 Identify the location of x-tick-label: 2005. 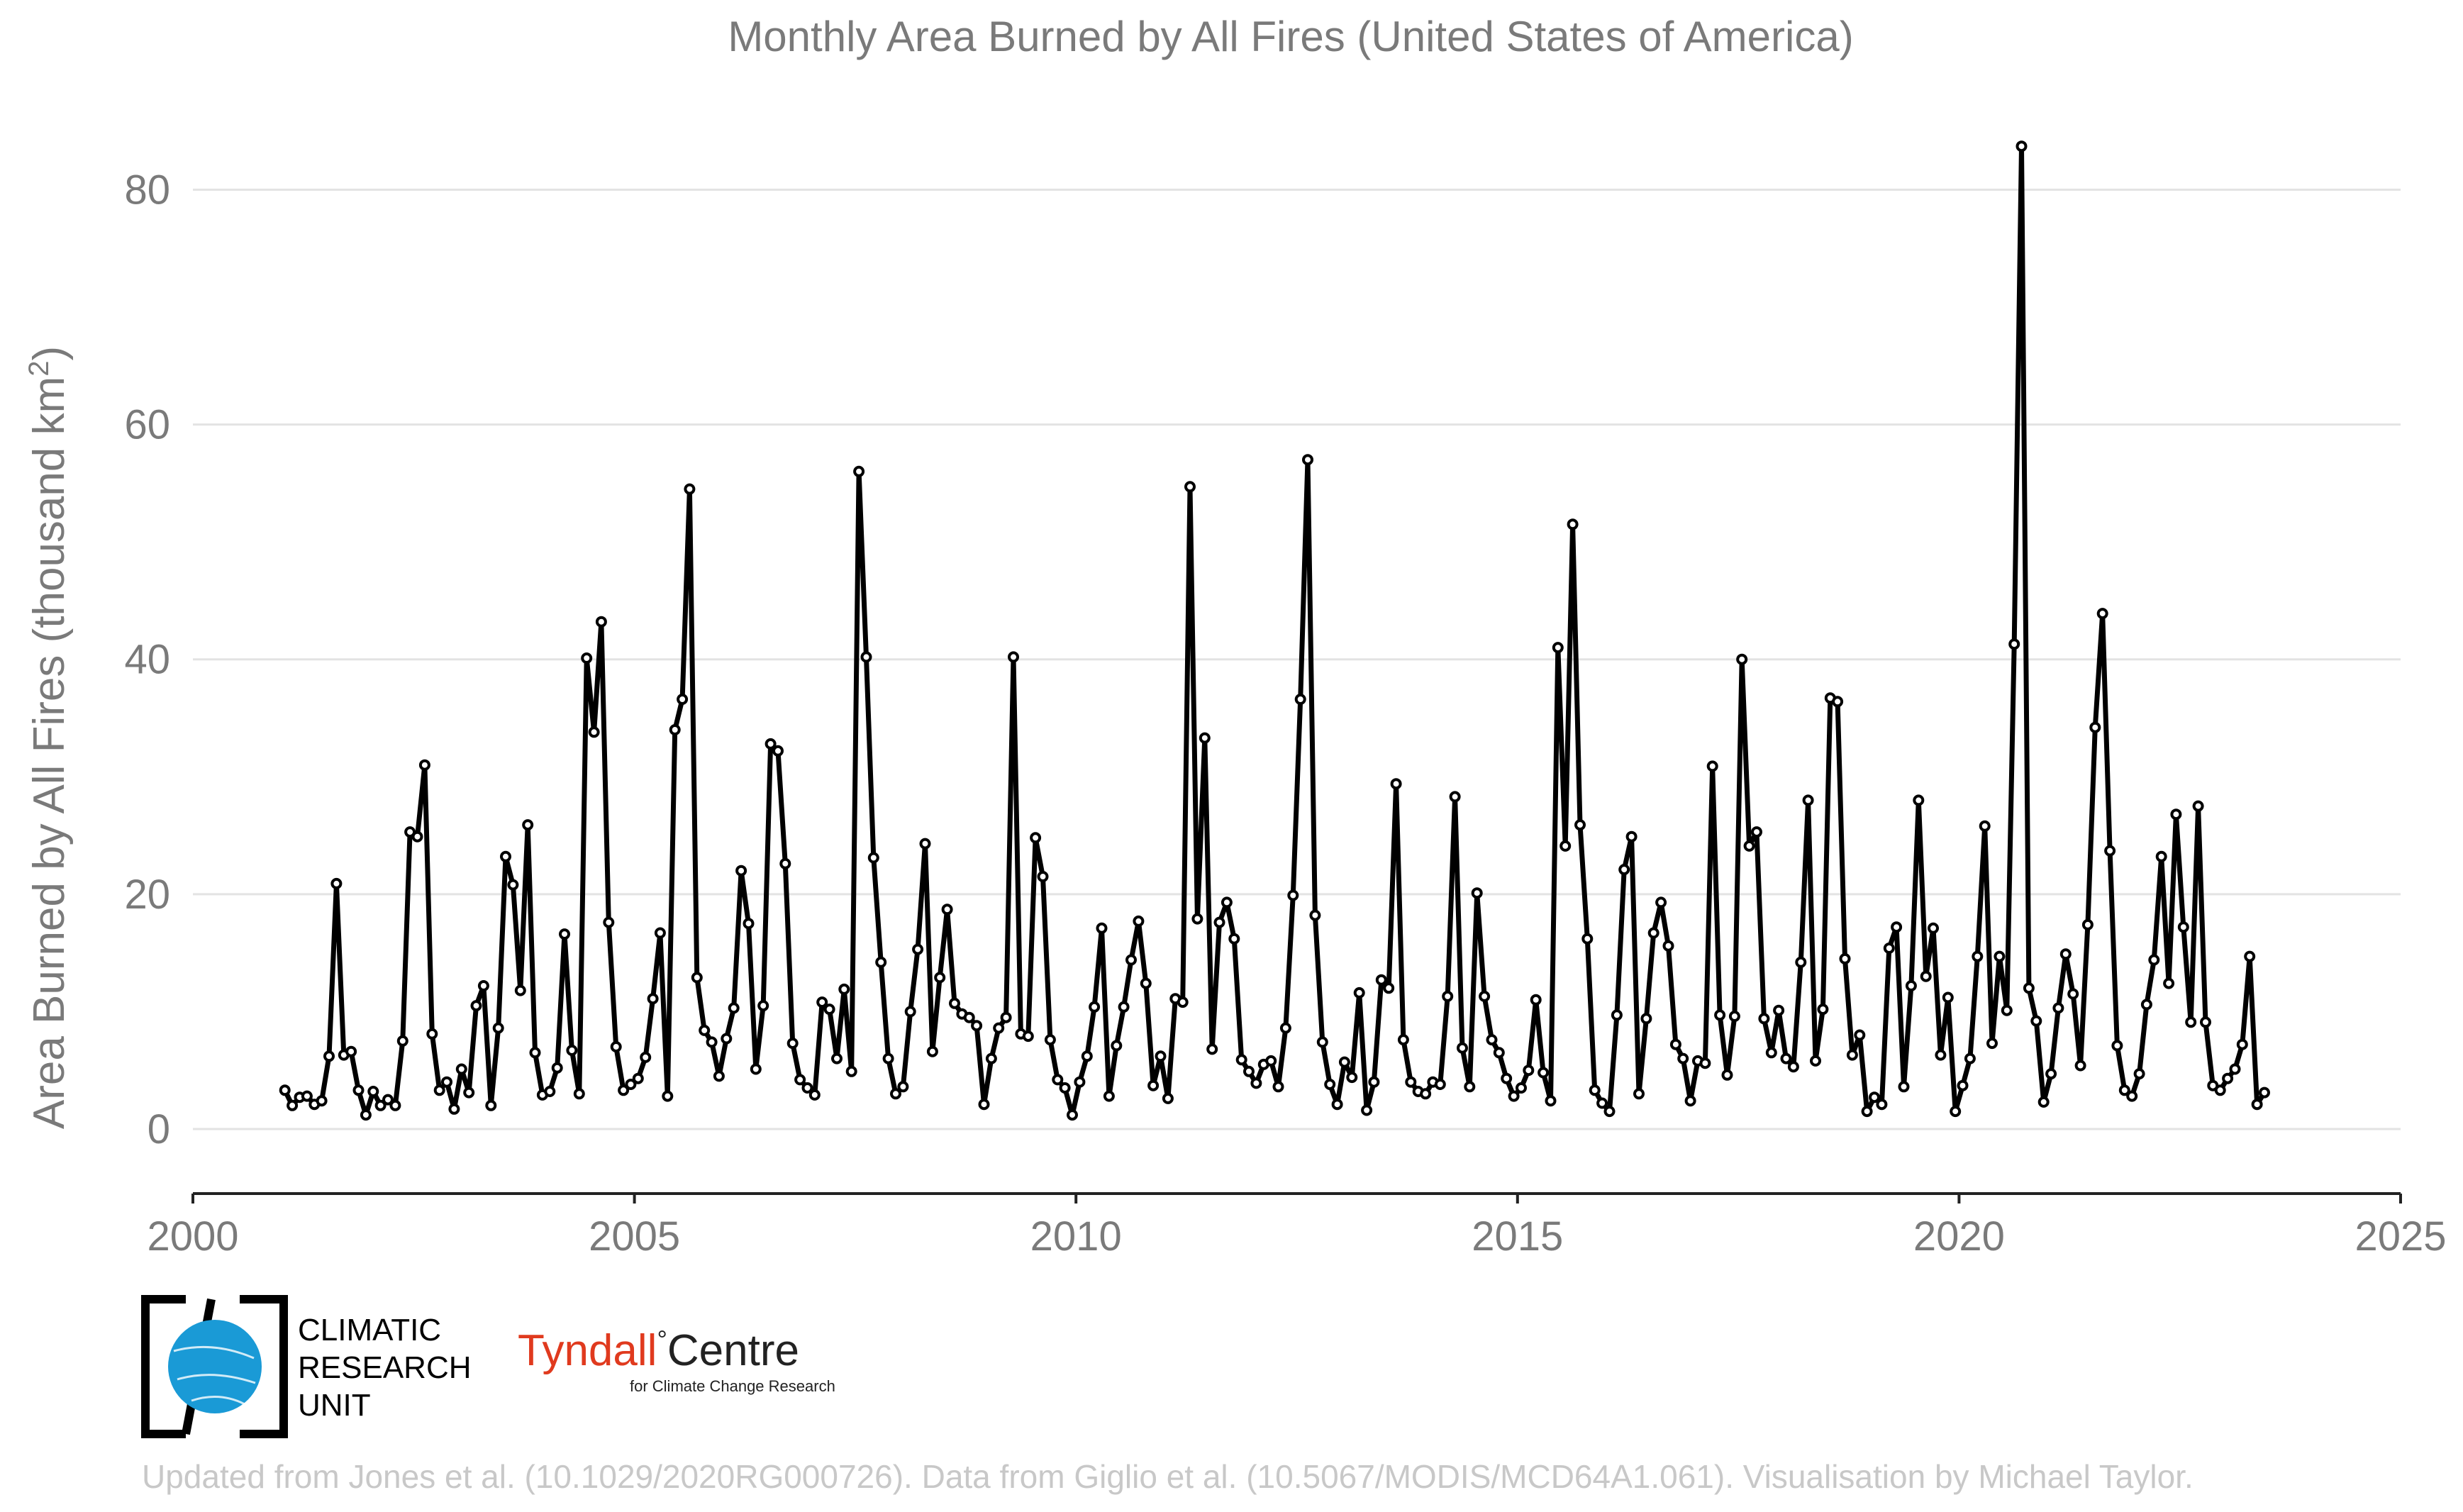
(635, 1236).